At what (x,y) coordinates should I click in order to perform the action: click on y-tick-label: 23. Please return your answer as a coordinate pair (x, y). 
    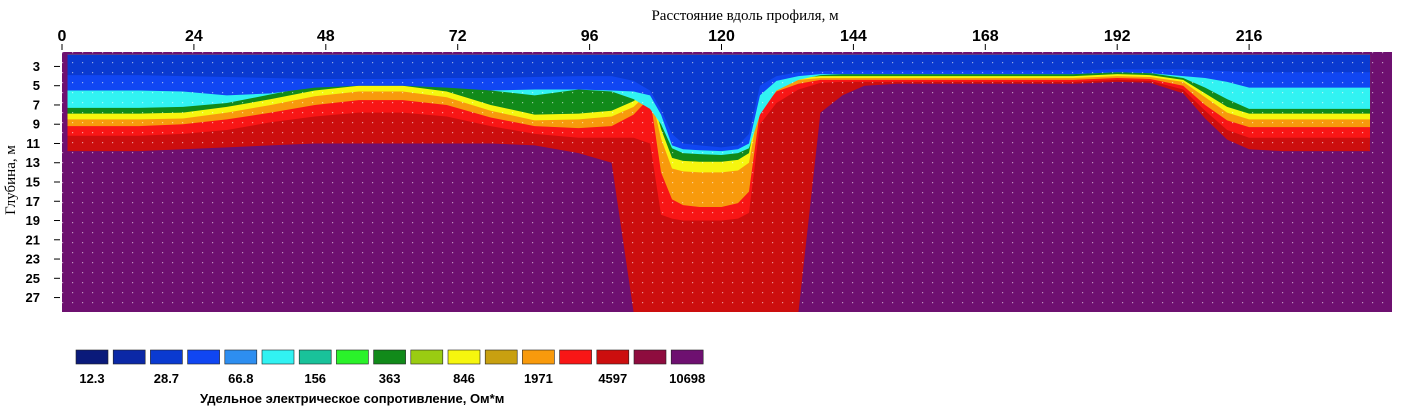
    Looking at the image, I should click on (33, 259).